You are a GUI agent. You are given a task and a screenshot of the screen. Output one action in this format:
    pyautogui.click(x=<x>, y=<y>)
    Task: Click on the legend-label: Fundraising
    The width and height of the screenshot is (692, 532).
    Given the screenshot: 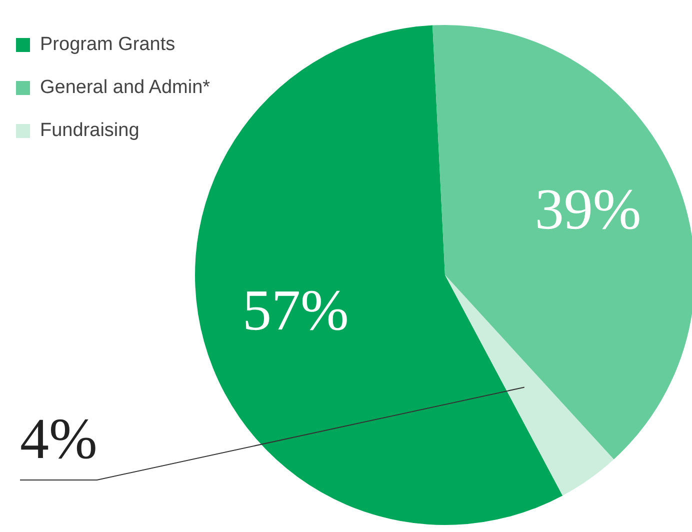 What is the action you would take?
    pyautogui.click(x=90, y=130)
    